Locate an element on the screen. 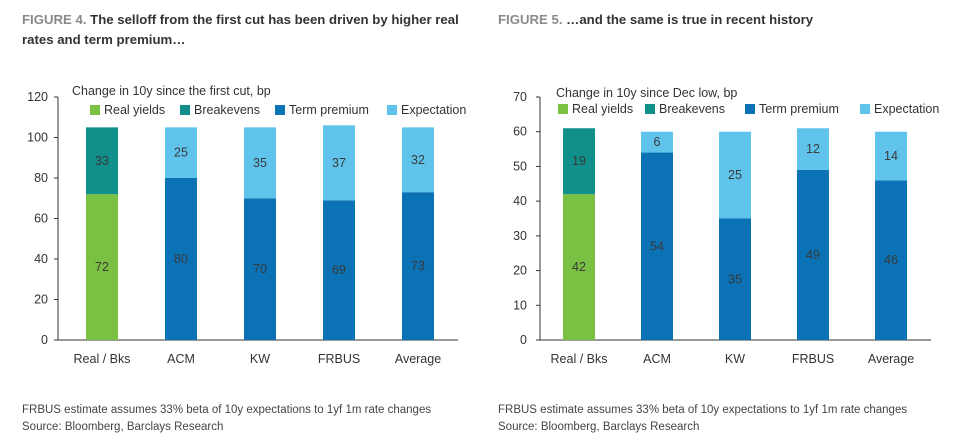 Image resolution: width=960 pixels, height=446 pixels. data-label: 69 is located at coordinates (339, 270).